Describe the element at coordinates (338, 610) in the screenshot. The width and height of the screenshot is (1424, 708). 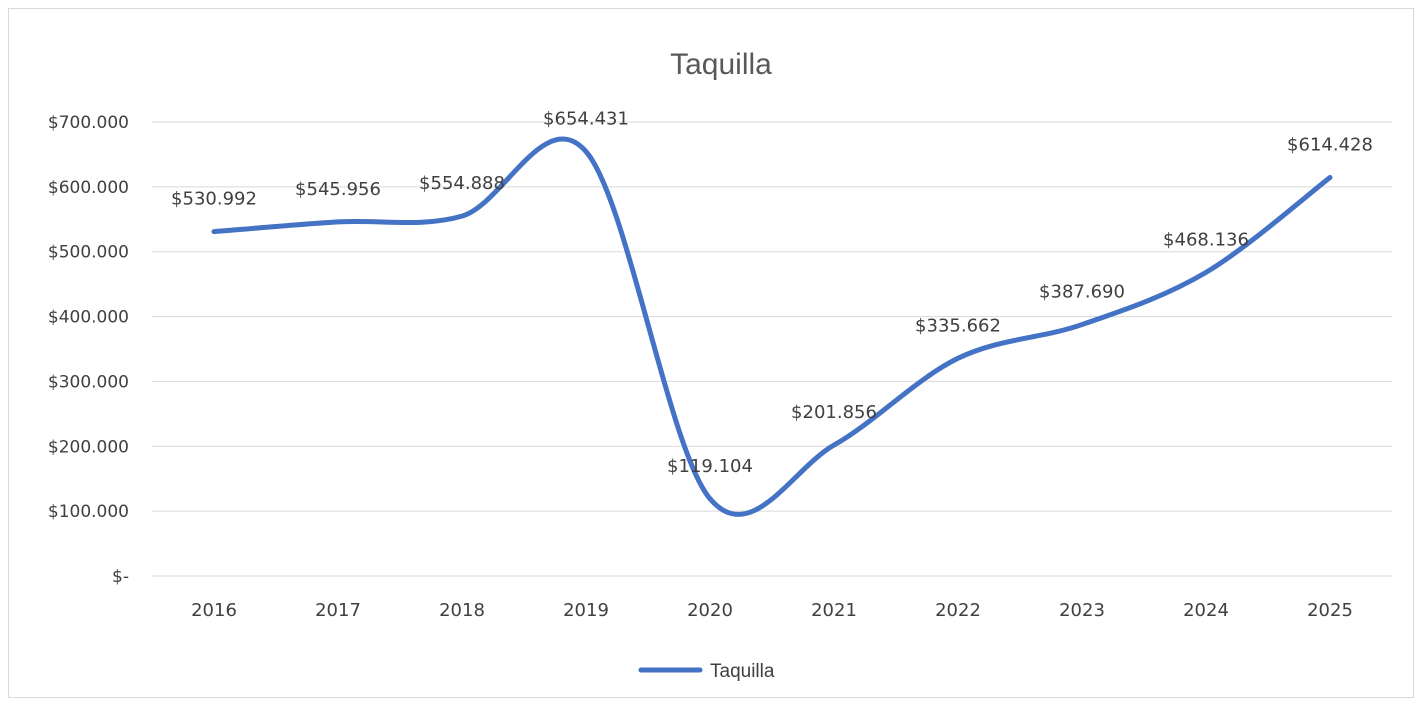
I see `x-tick-label: 2017` at that location.